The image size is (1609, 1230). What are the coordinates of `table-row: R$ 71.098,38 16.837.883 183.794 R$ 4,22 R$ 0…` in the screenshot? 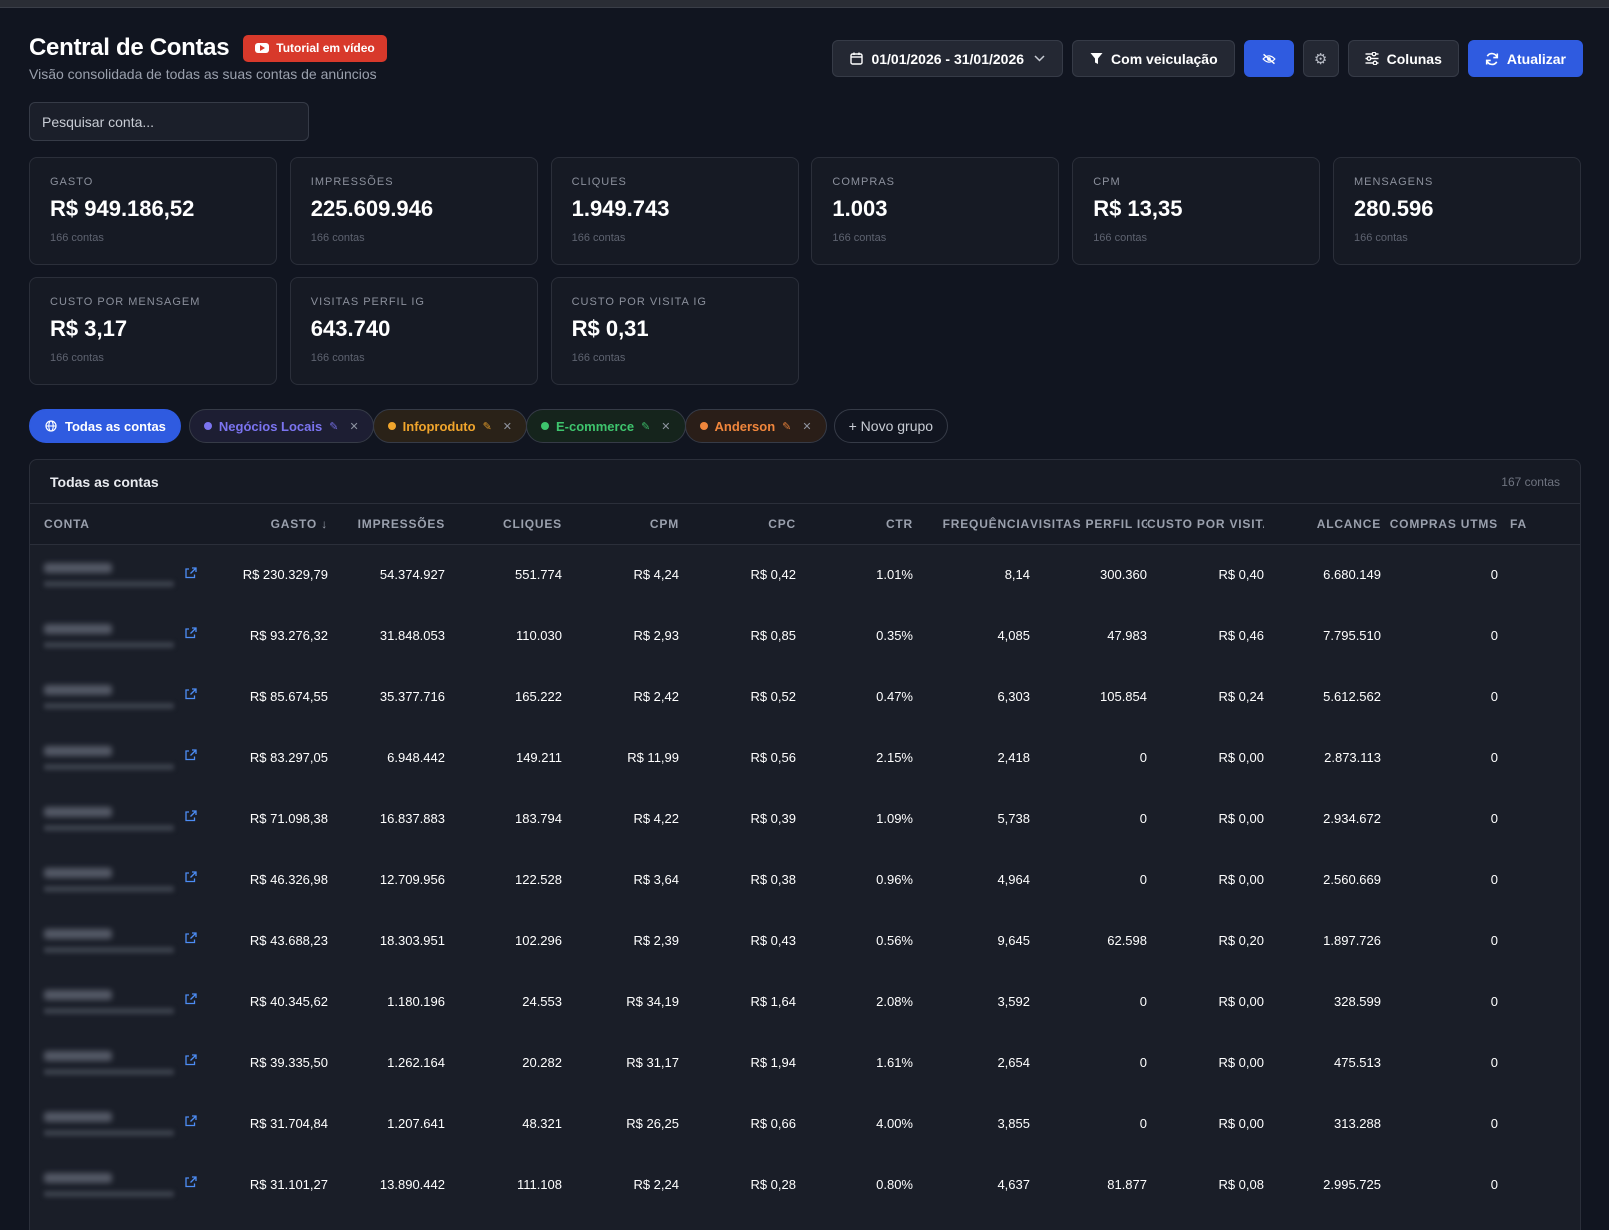 It's located at (805, 818).